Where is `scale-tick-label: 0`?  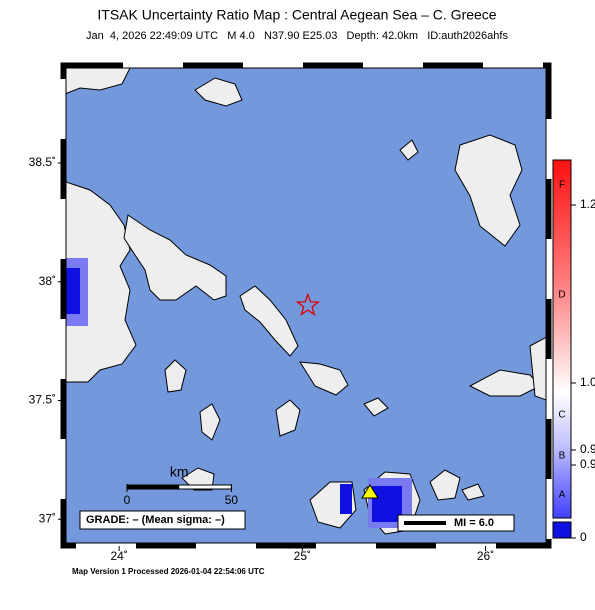 scale-tick-label: 0 is located at coordinates (127, 500).